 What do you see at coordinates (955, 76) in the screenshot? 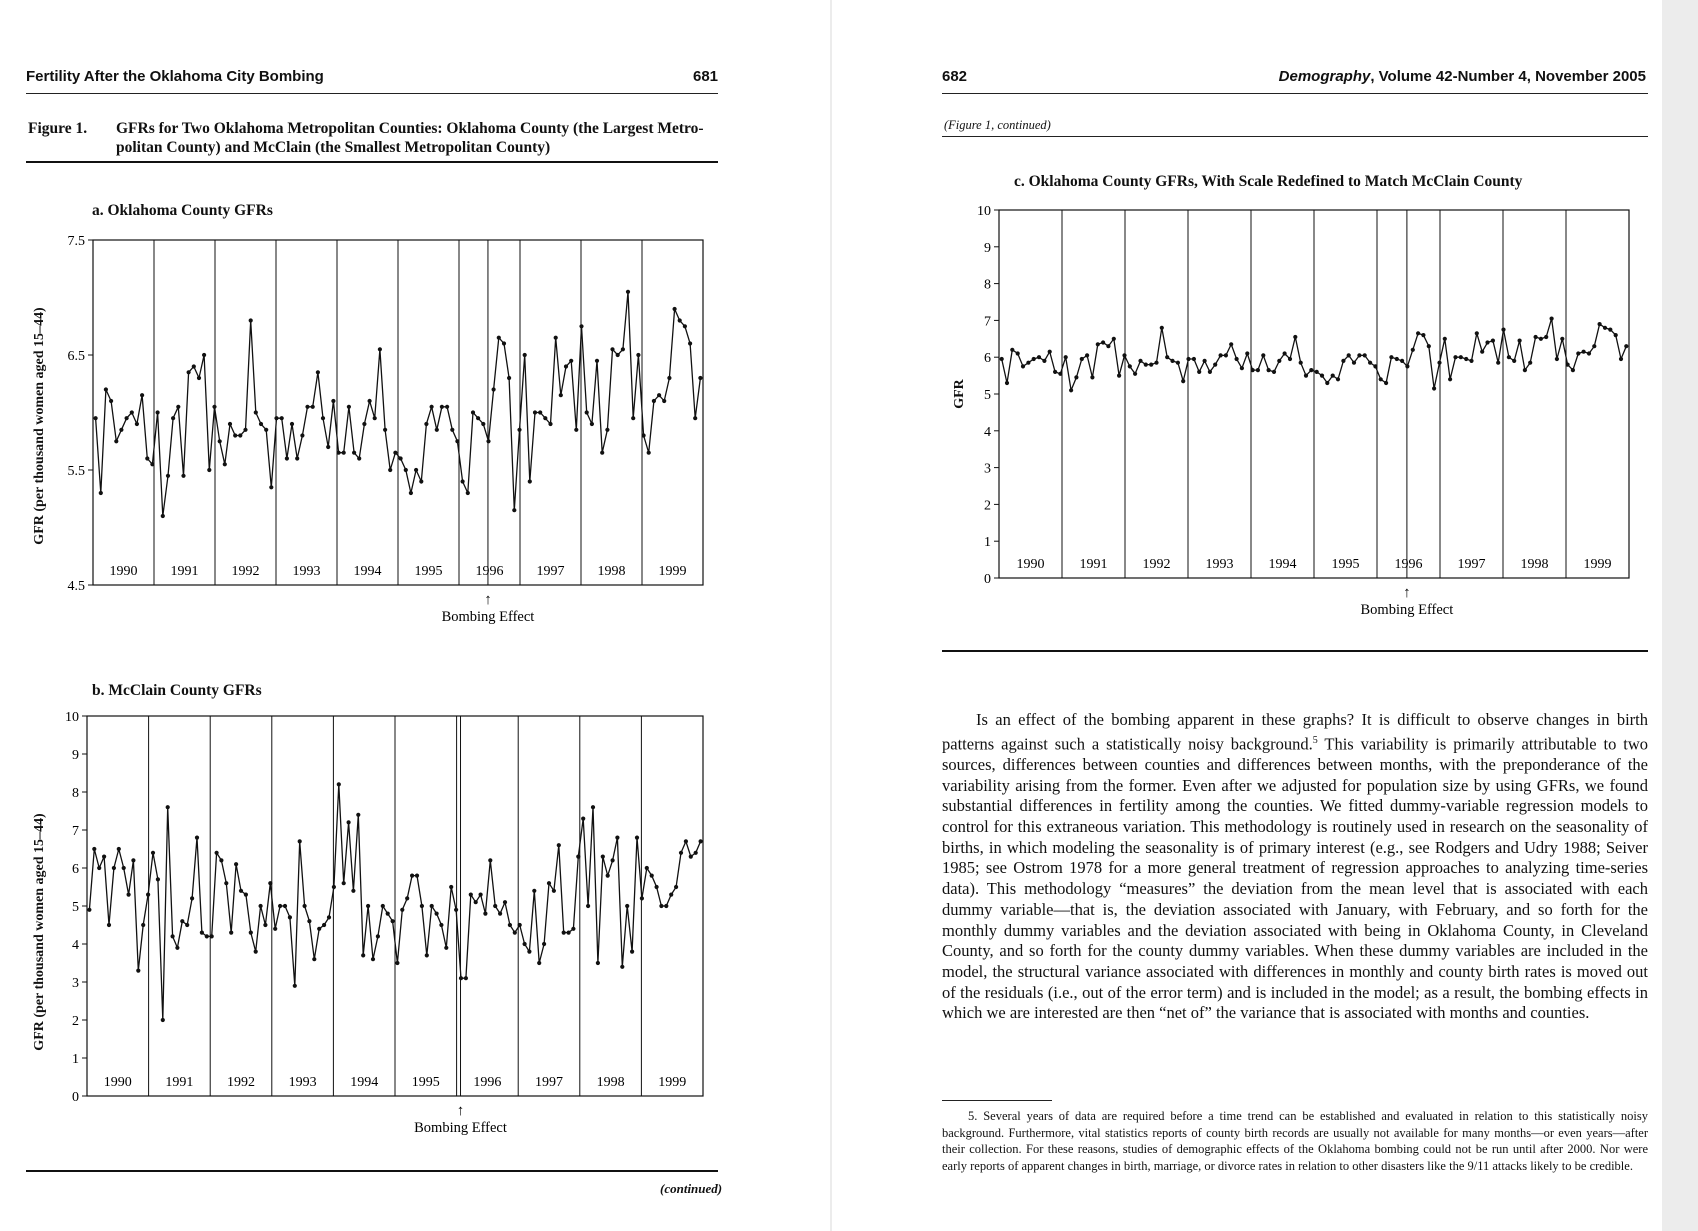
I see `page-number: 682` at bounding box center [955, 76].